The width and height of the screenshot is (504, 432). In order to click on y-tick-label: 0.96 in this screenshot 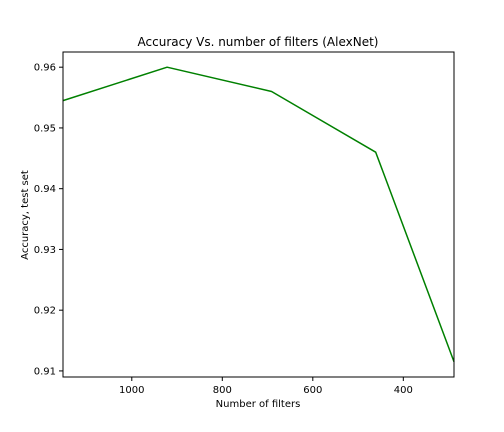, I will do `click(45, 68)`.